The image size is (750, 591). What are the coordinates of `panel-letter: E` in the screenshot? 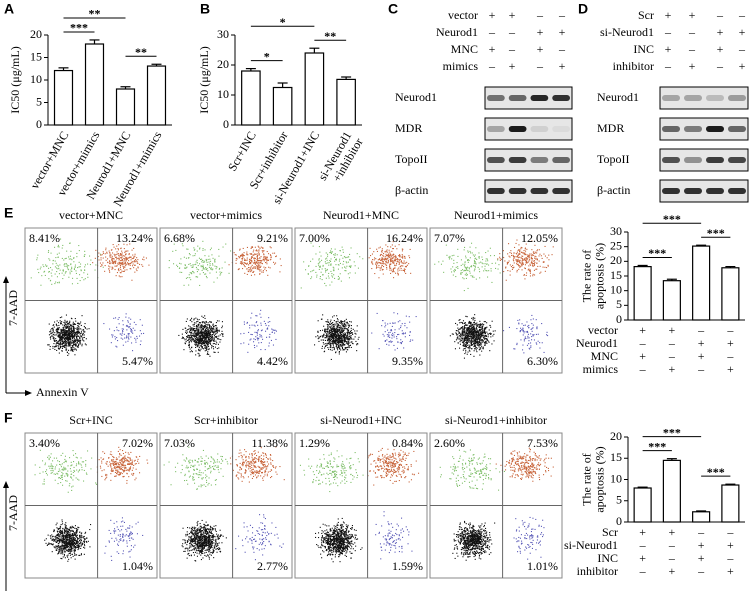 It's located at (8, 213).